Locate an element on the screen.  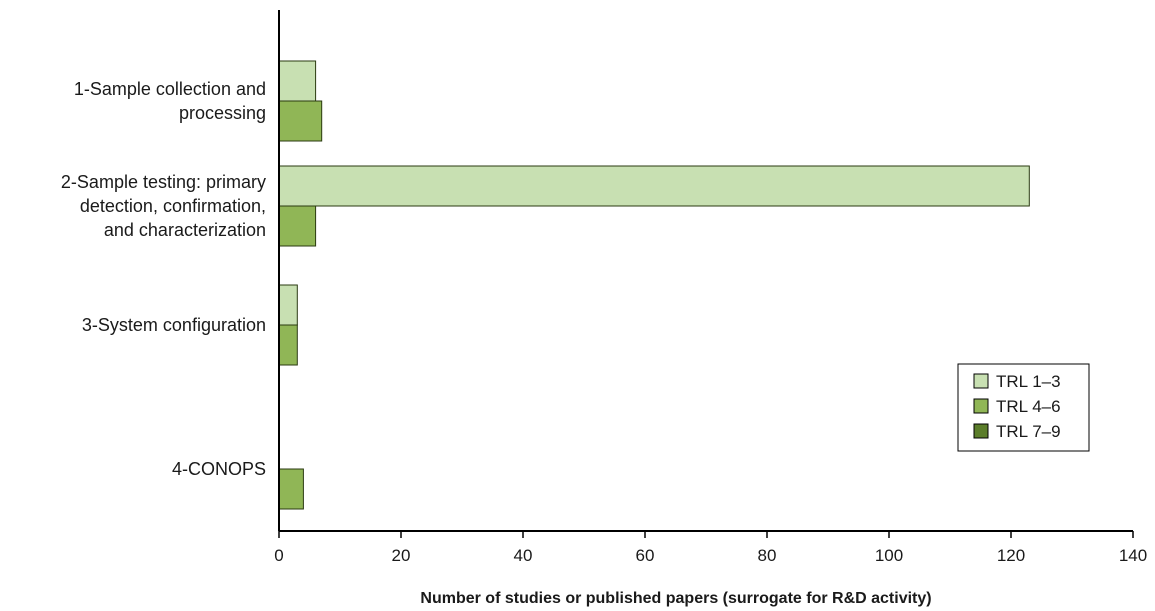
legend: TRL 1–3 TRL 4–6 TRL 7–9 is located at coordinates (1023, 407).